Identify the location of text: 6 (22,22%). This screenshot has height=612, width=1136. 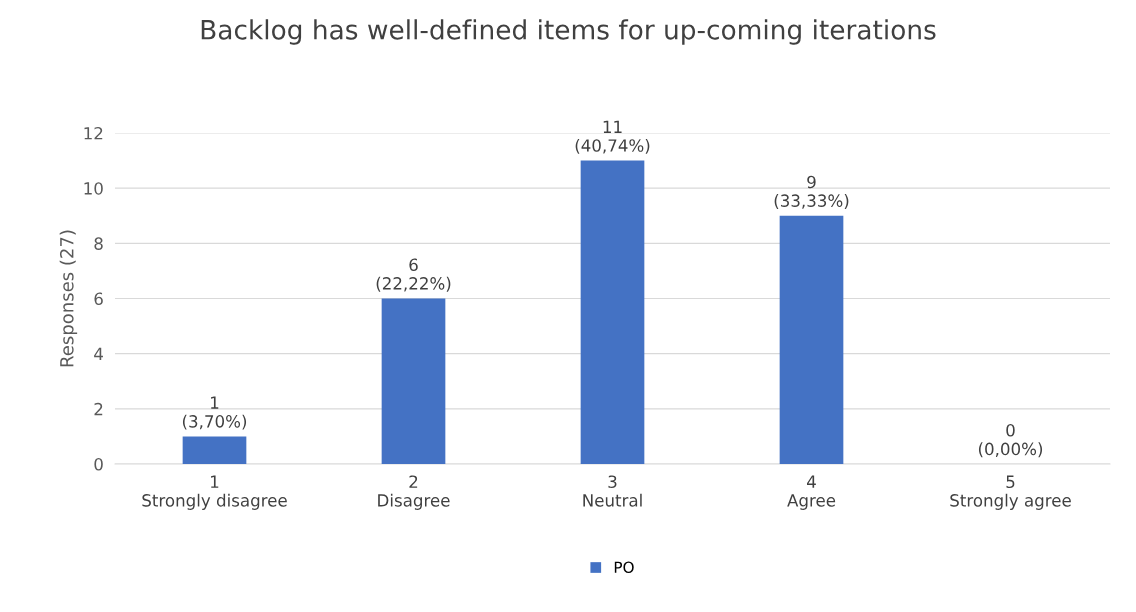
(413, 275).